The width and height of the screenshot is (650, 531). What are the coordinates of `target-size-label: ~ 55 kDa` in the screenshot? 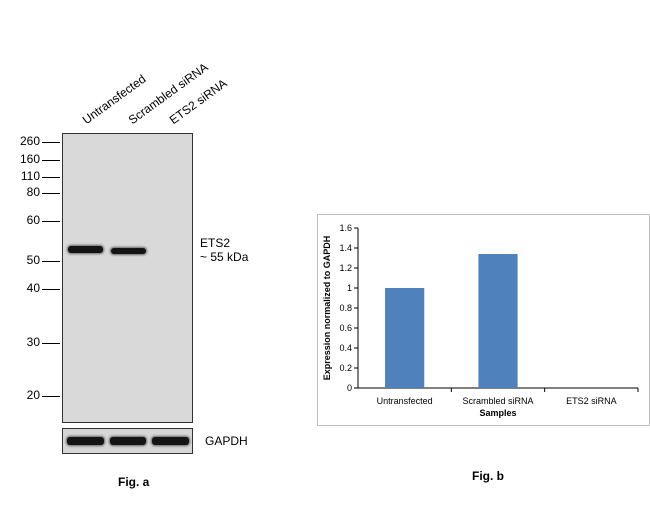 It's located at (224, 257).